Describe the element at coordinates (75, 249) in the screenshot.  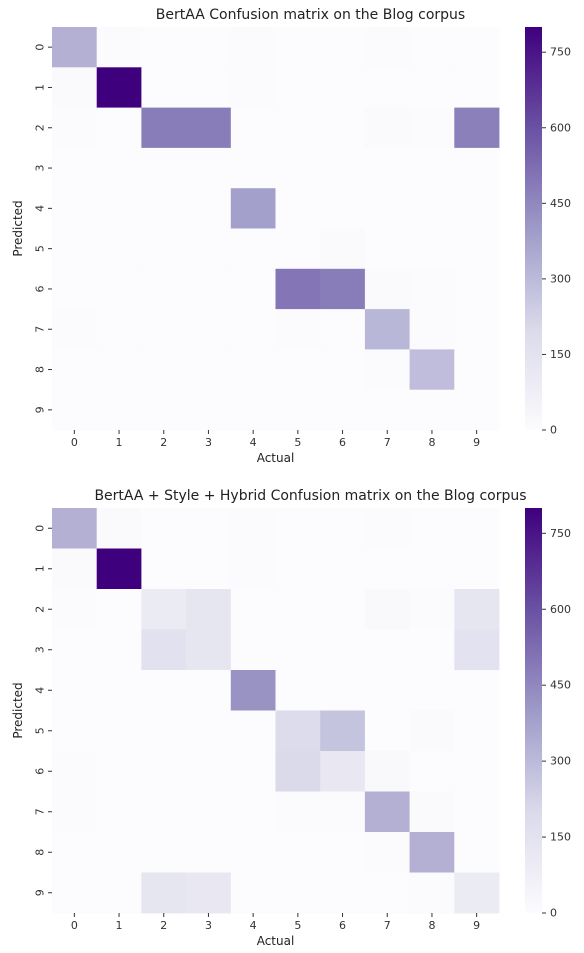
I see `heatmap-cell-r5-c0` at that location.